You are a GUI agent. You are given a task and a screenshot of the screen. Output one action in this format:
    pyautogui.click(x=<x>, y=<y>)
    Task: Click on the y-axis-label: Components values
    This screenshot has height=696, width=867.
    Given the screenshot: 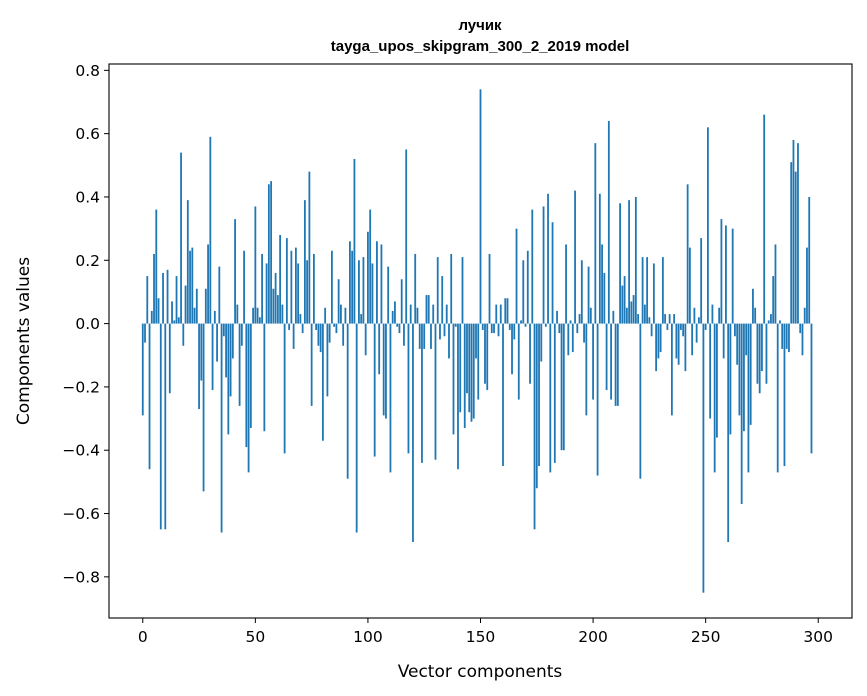 What is the action you would take?
    pyautogui.click(x=24, y=341)
    